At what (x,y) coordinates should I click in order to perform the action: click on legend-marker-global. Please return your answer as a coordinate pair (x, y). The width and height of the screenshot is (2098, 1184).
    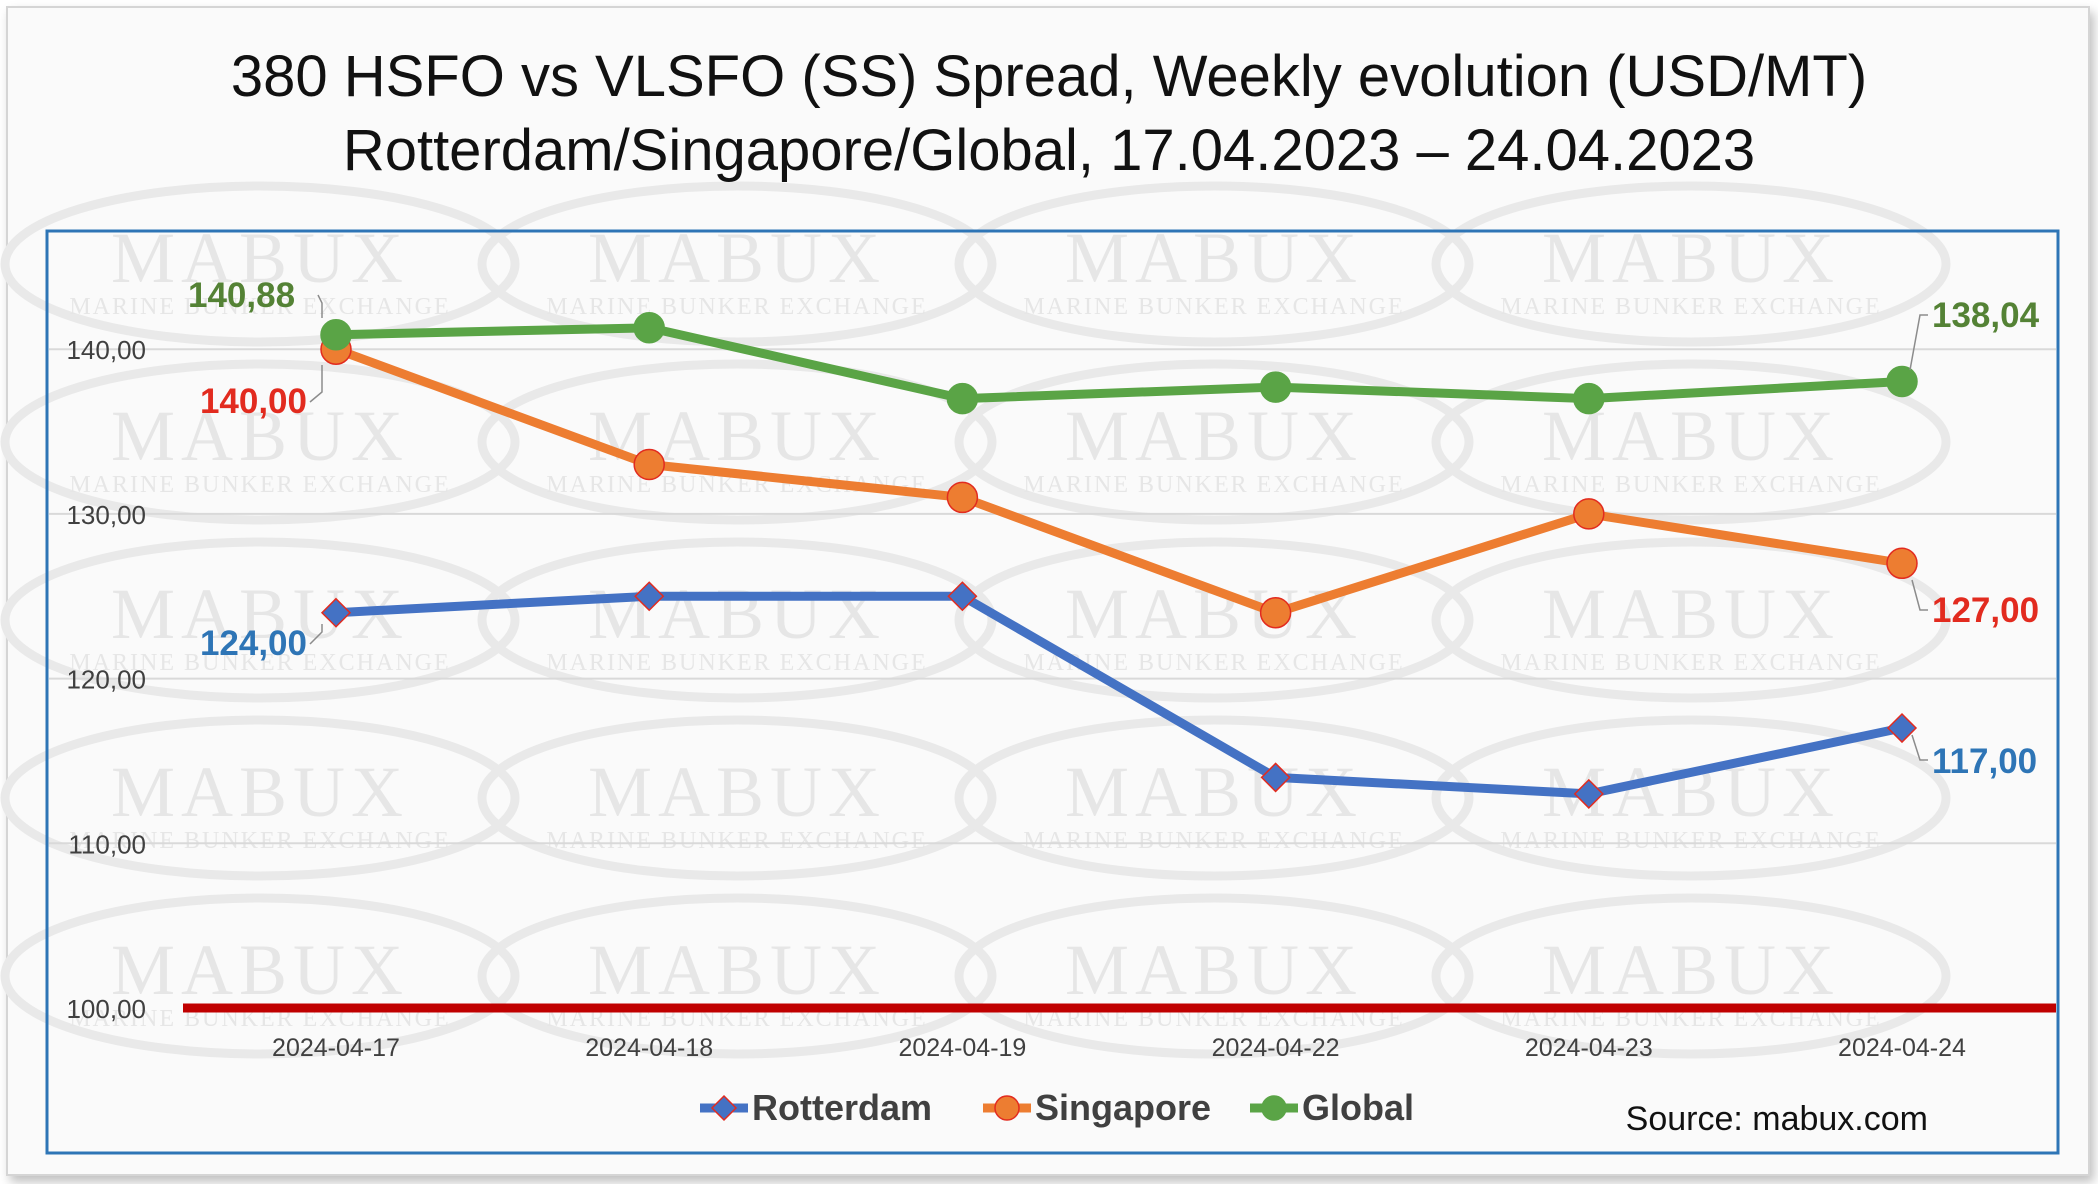
    Looking at the image, I should click on (1274, 1108).